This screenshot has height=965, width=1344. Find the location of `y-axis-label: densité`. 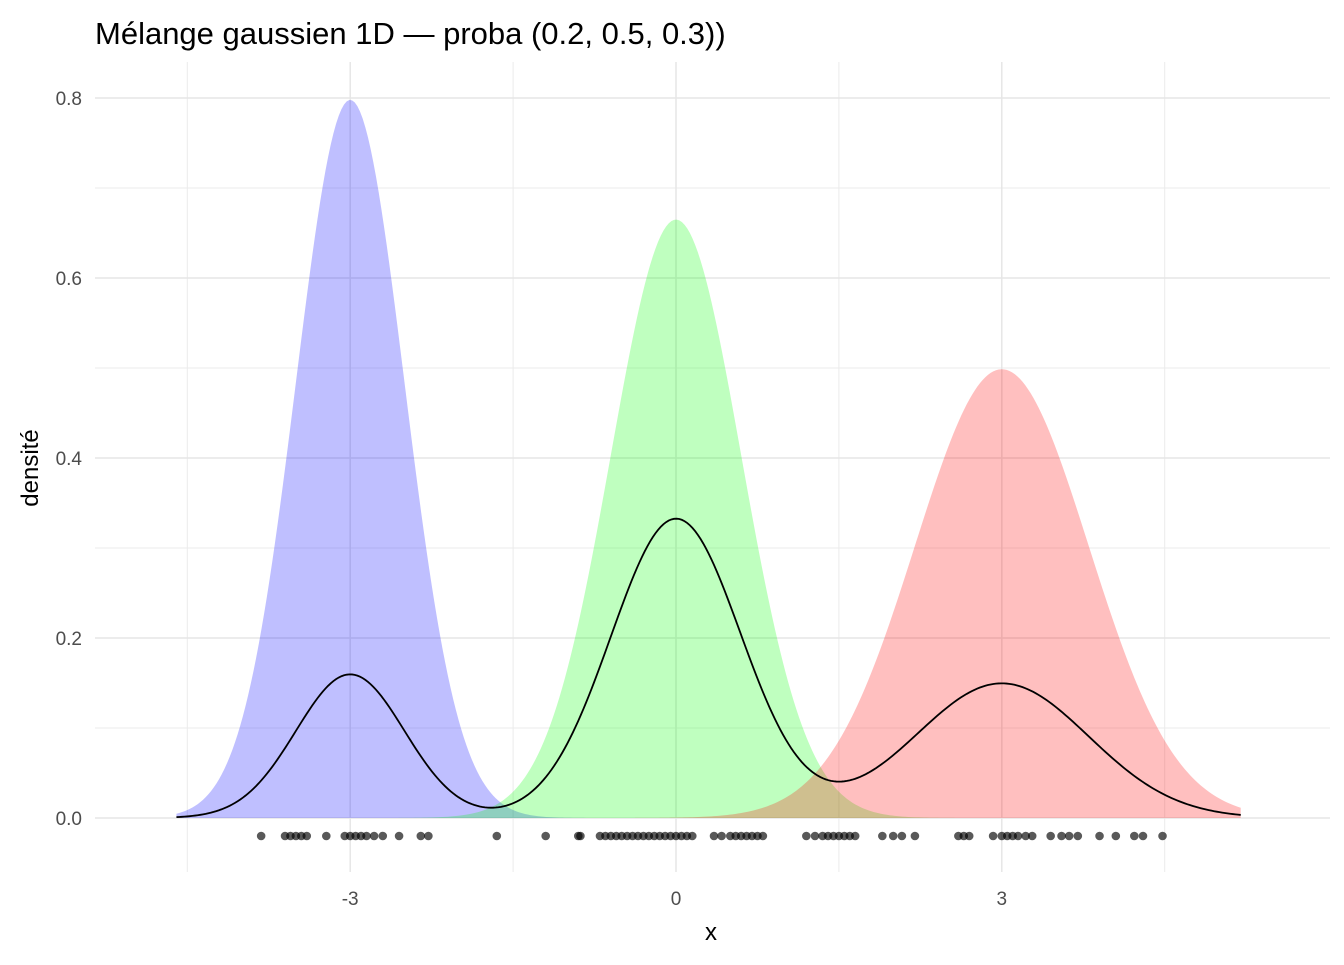

y-axis-label: densité is located at coordinates (30, 467).